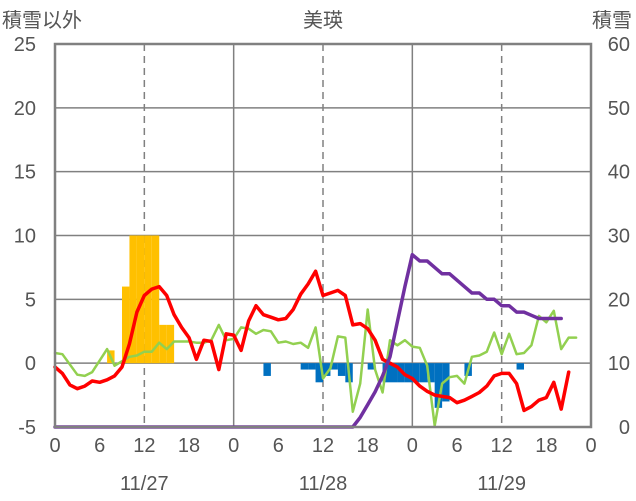 The image size is (636, 501). I want to click on date-label: 11/28, so click(323, 484).